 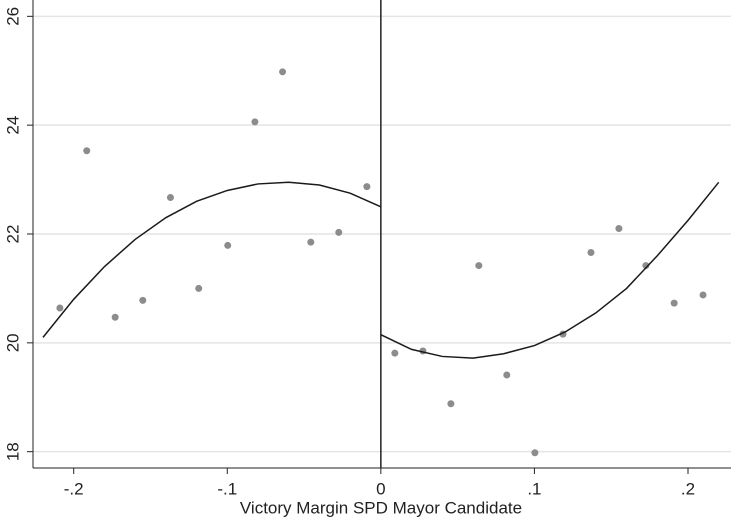 What do you see at coordinates (381, 507) in the screenshot?
I see `x-axis-title: Victory Margin SPD Mayor Candidate` at bounding box center [381, 507].